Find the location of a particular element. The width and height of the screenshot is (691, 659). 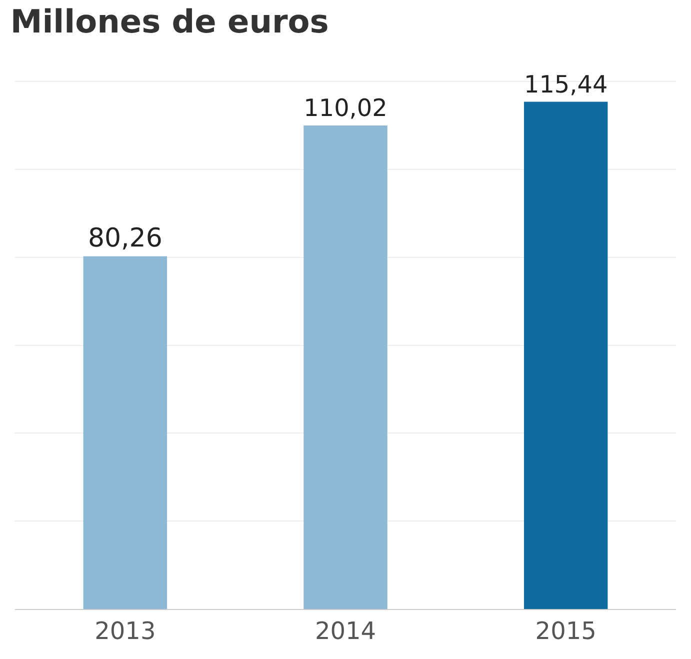

x-tick-label: 2015 is located at coordinates (565, 630).